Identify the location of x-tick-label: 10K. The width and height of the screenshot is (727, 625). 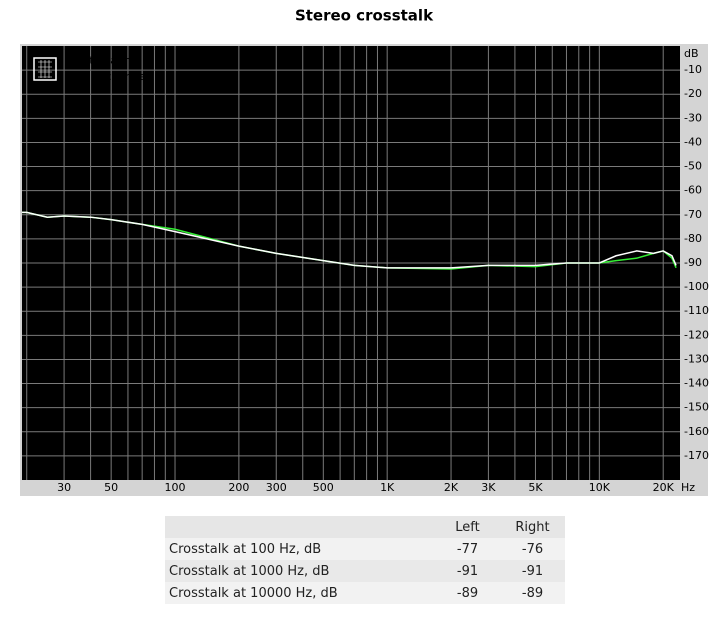
(600, 487).